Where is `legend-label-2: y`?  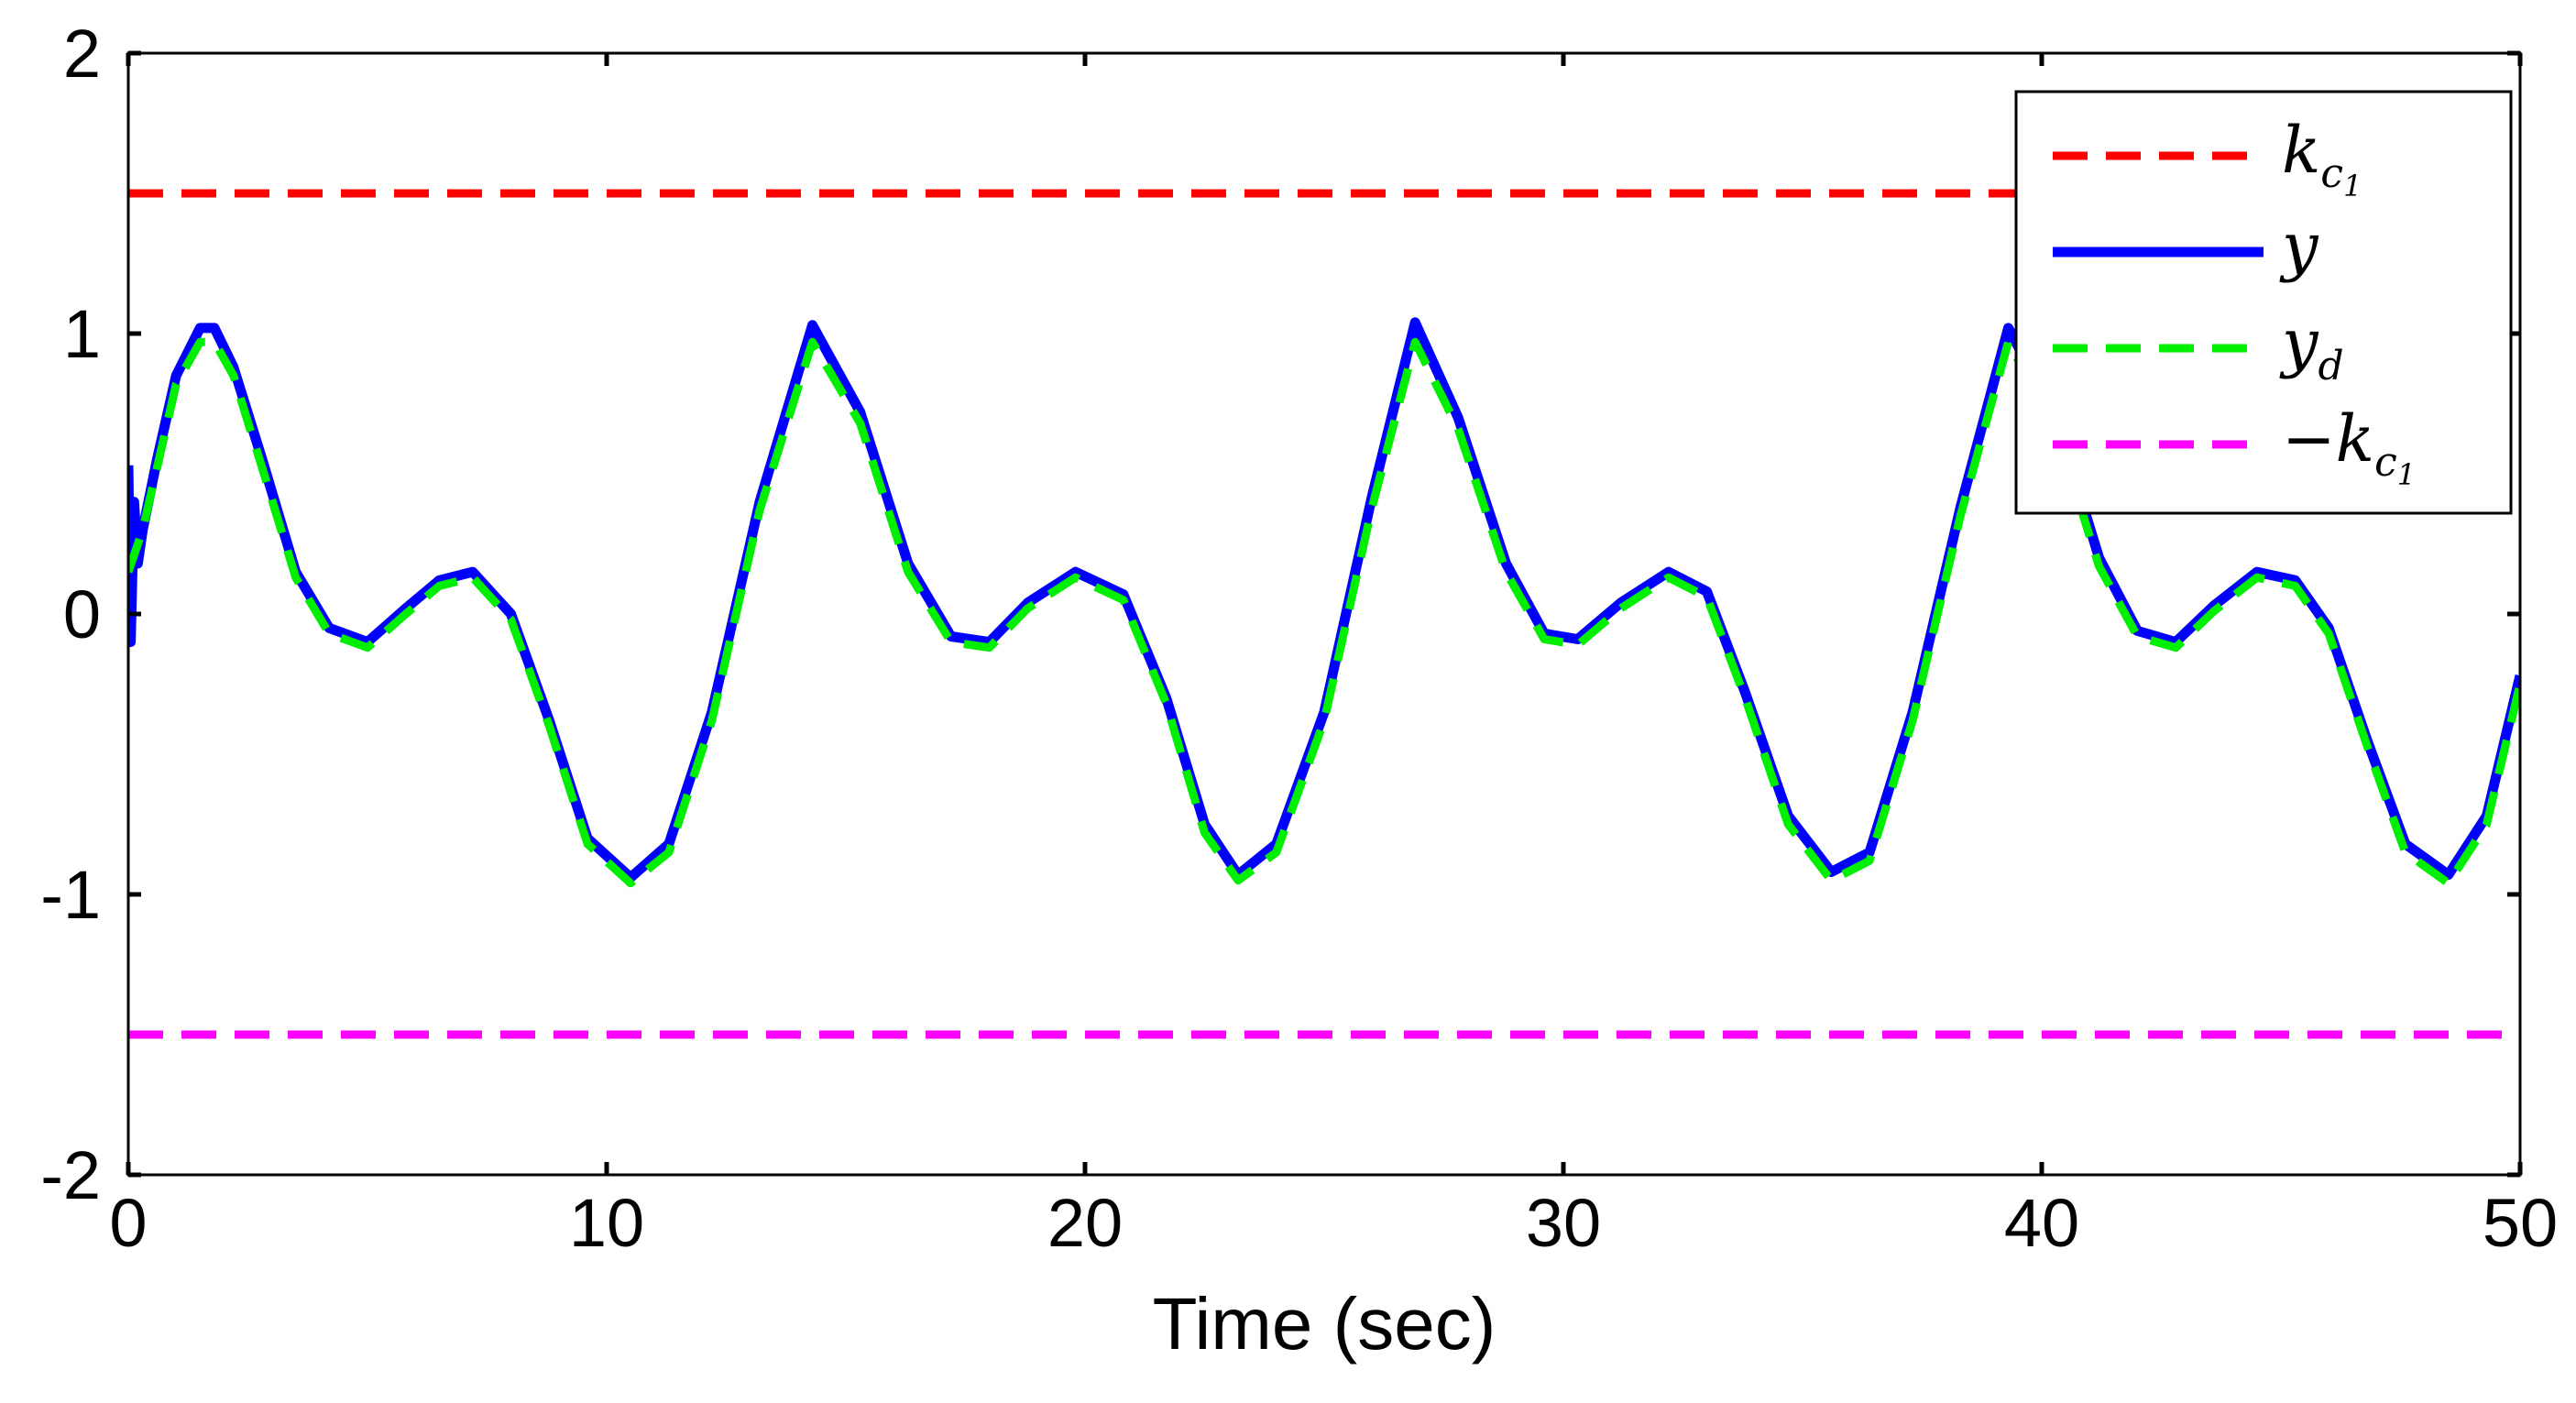
legend-label-2: y is located at coordinates (2299, 247).